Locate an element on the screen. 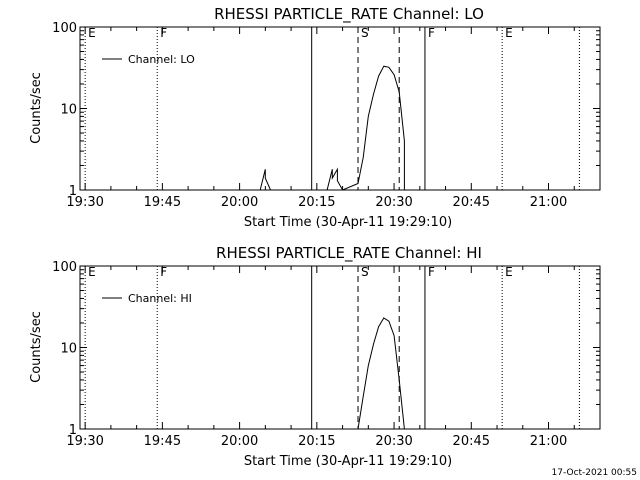  generation-timestamp: 17-Oct-2021 00:55 is located at coordinates (594, 473).